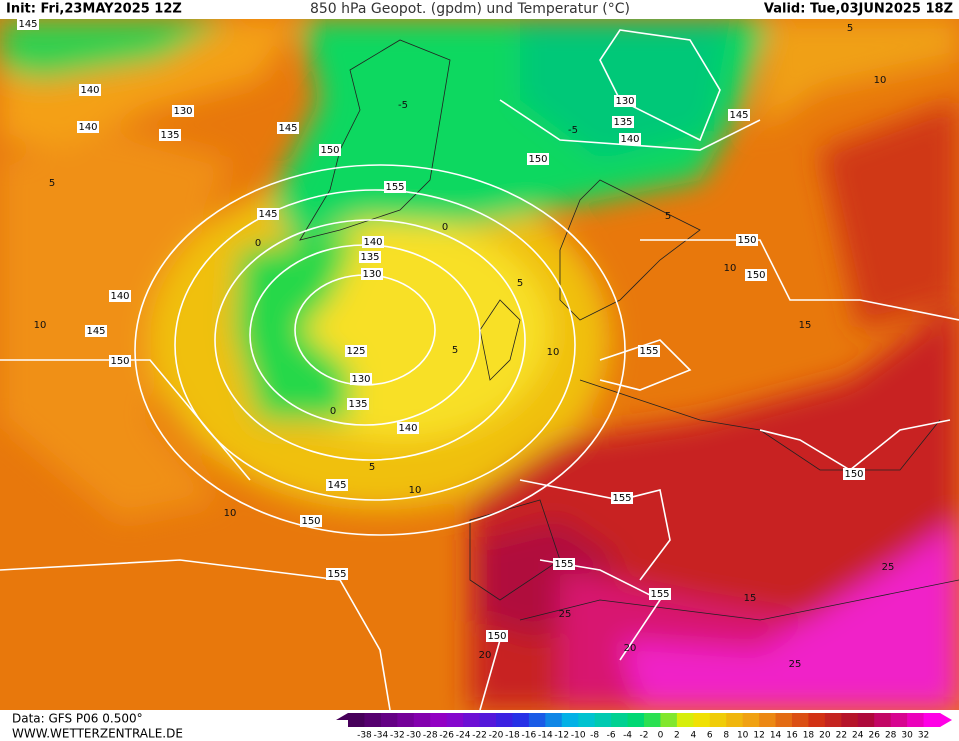 The image size is (959, 741). Describe the element at coordinates (693, 736) in the screenshot. I see `colorbar-label: 4` at that location.